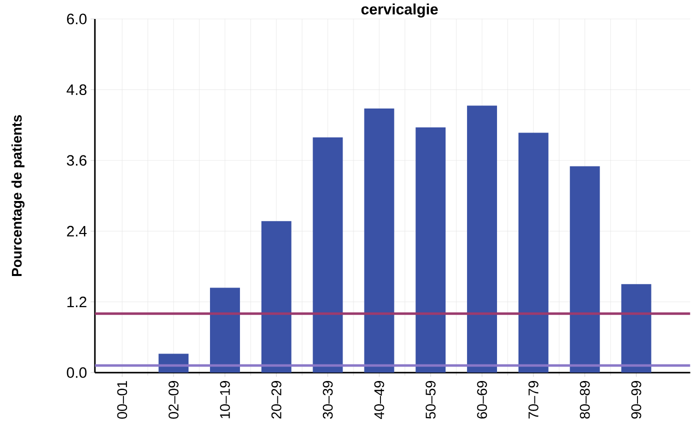  What do you see at coordinates (399, 11) in the screenshot?
I see `chart-title: cervicalgie` at bounding box center [399, 11].